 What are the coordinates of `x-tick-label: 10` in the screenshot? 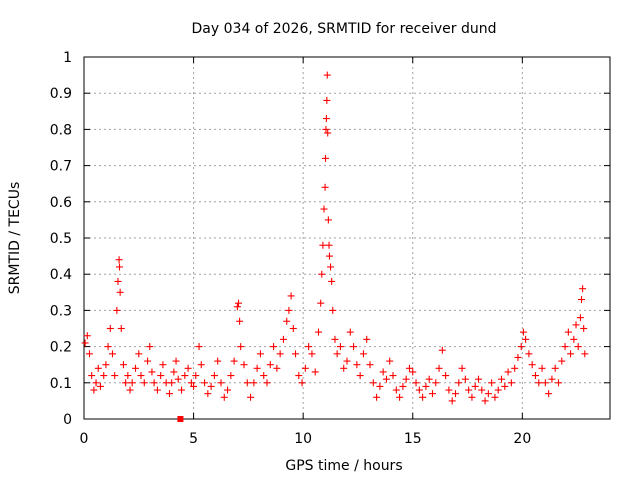 It's located at (303, 439).